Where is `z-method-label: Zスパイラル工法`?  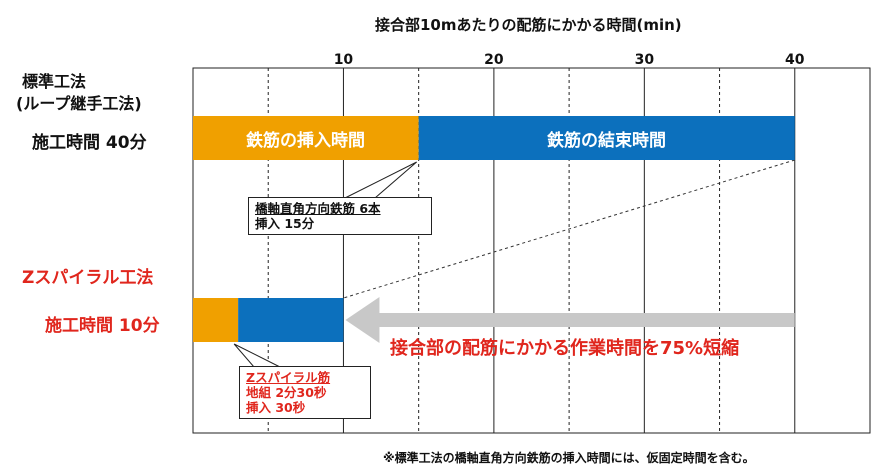
z-method-label: Zスパイラル工法 is located at coordinates (88, 278).